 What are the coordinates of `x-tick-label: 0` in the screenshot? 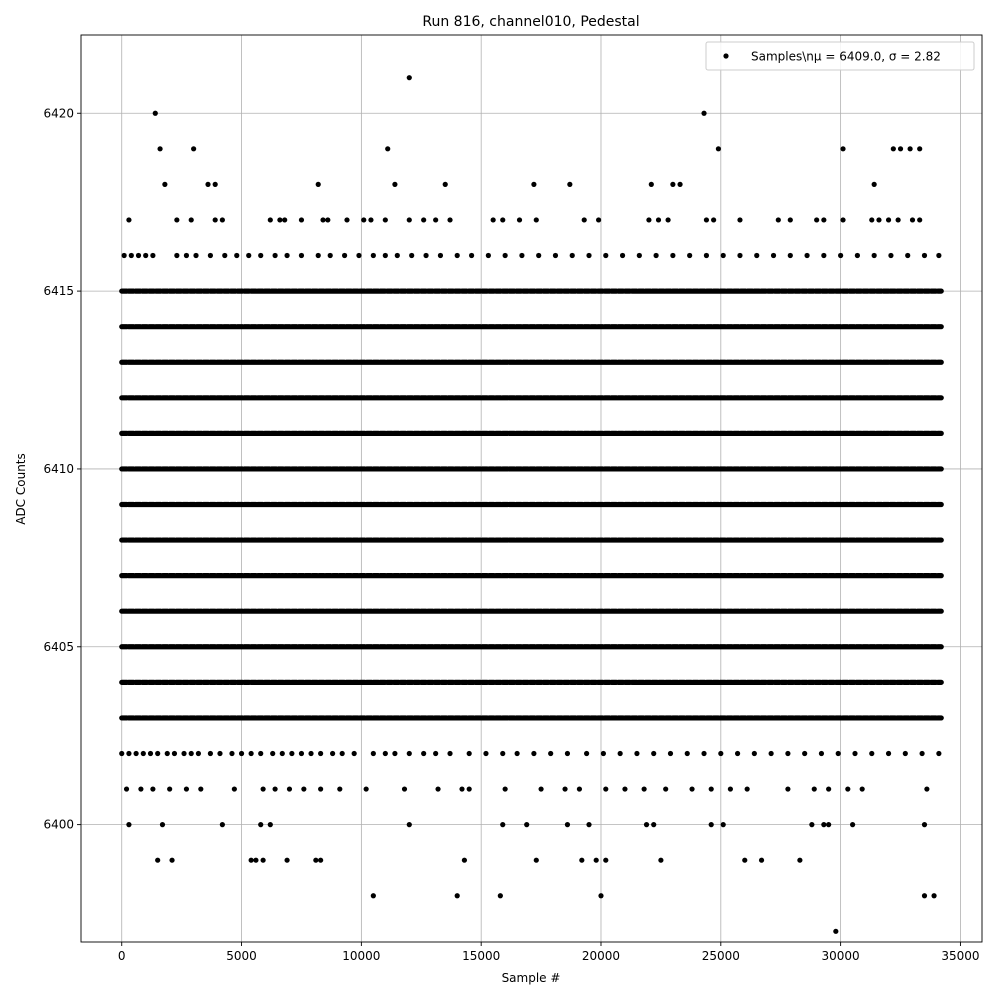 It's located at (122, 956).